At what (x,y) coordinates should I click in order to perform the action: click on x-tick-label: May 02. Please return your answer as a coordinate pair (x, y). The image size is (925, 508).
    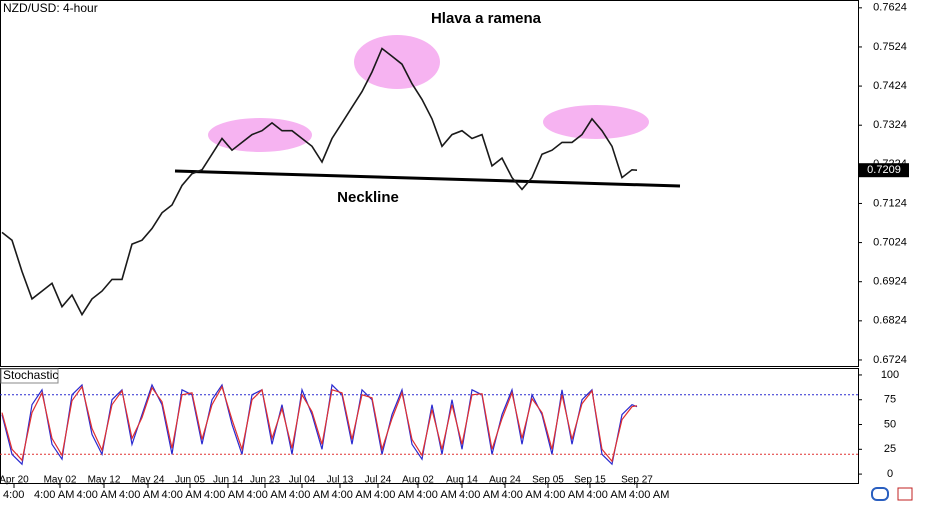
    Looking at the image, I should click on (60, 480).